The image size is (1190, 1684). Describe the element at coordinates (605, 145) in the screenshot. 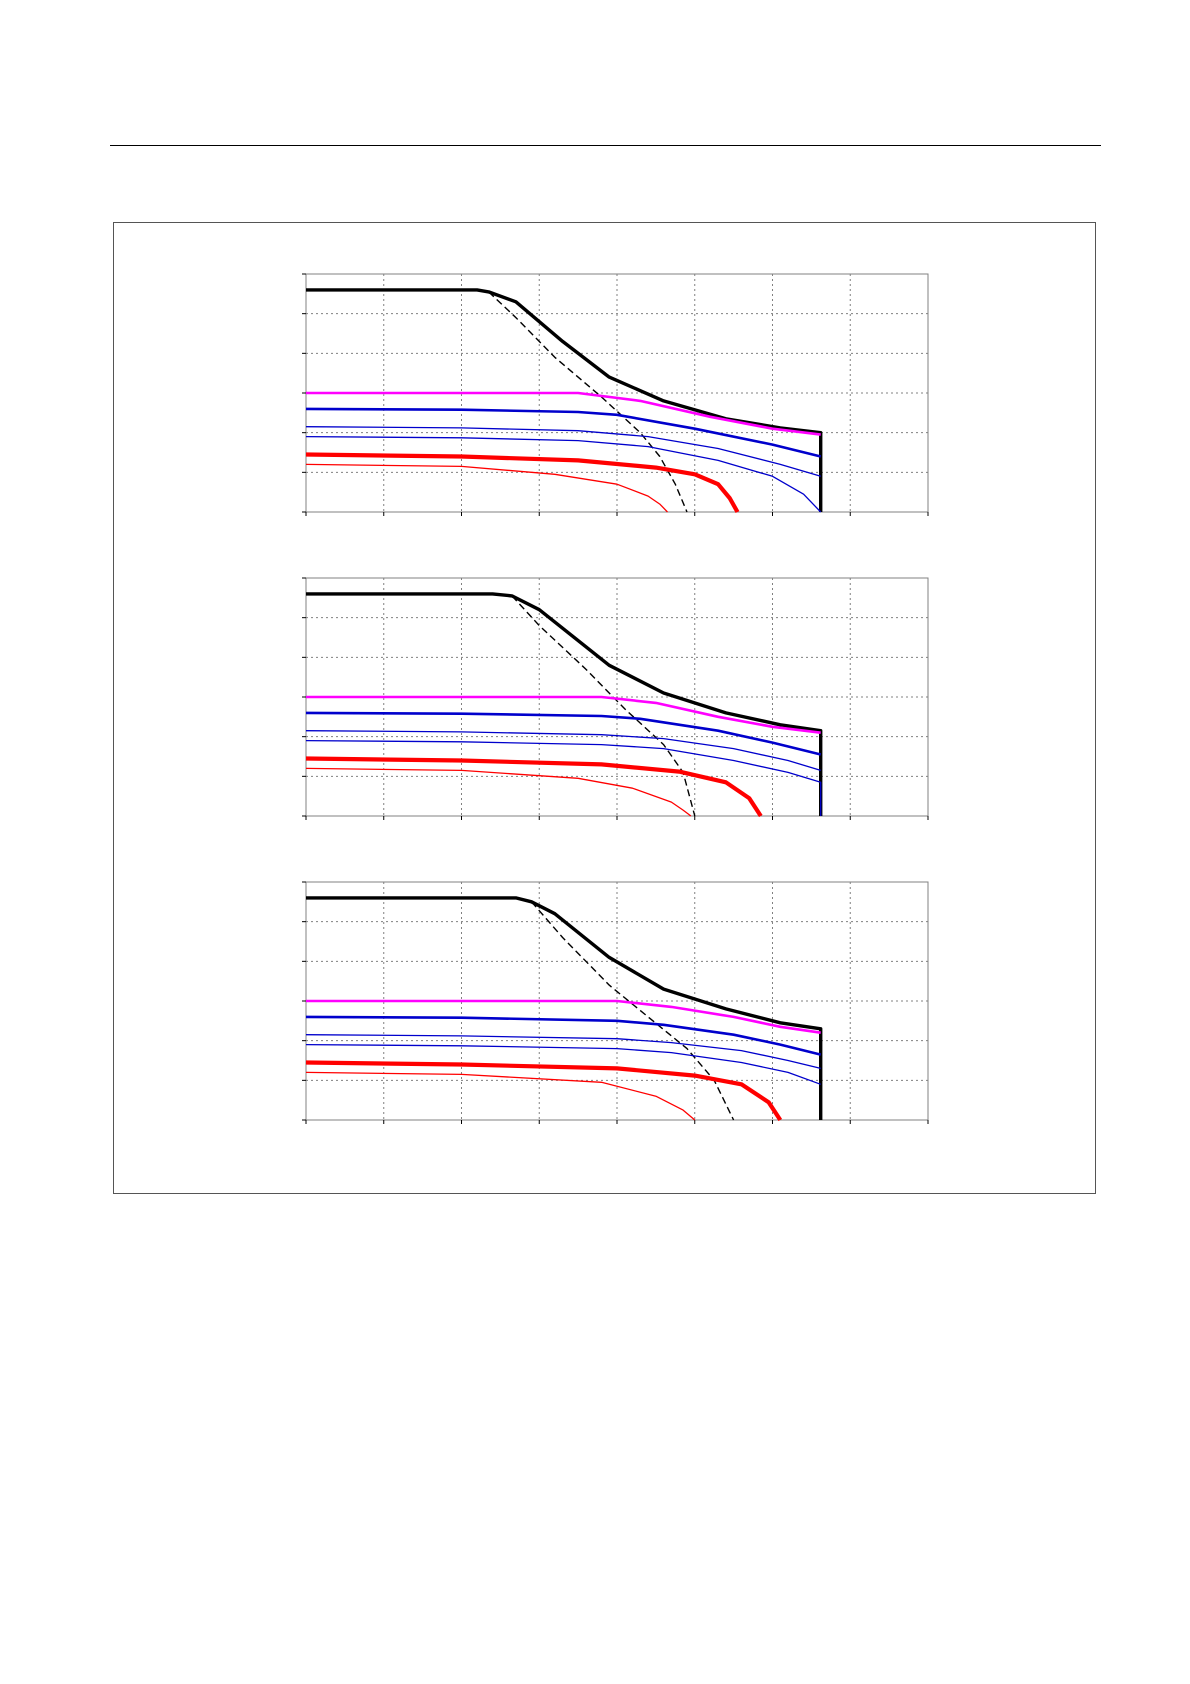

I see `header-rule` at that location.